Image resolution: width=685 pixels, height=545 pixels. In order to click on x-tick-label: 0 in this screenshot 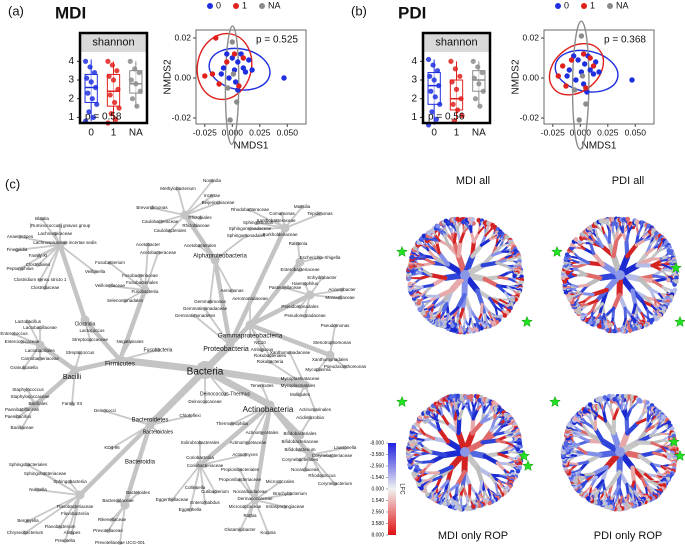, I will do `click(91, 133)`.